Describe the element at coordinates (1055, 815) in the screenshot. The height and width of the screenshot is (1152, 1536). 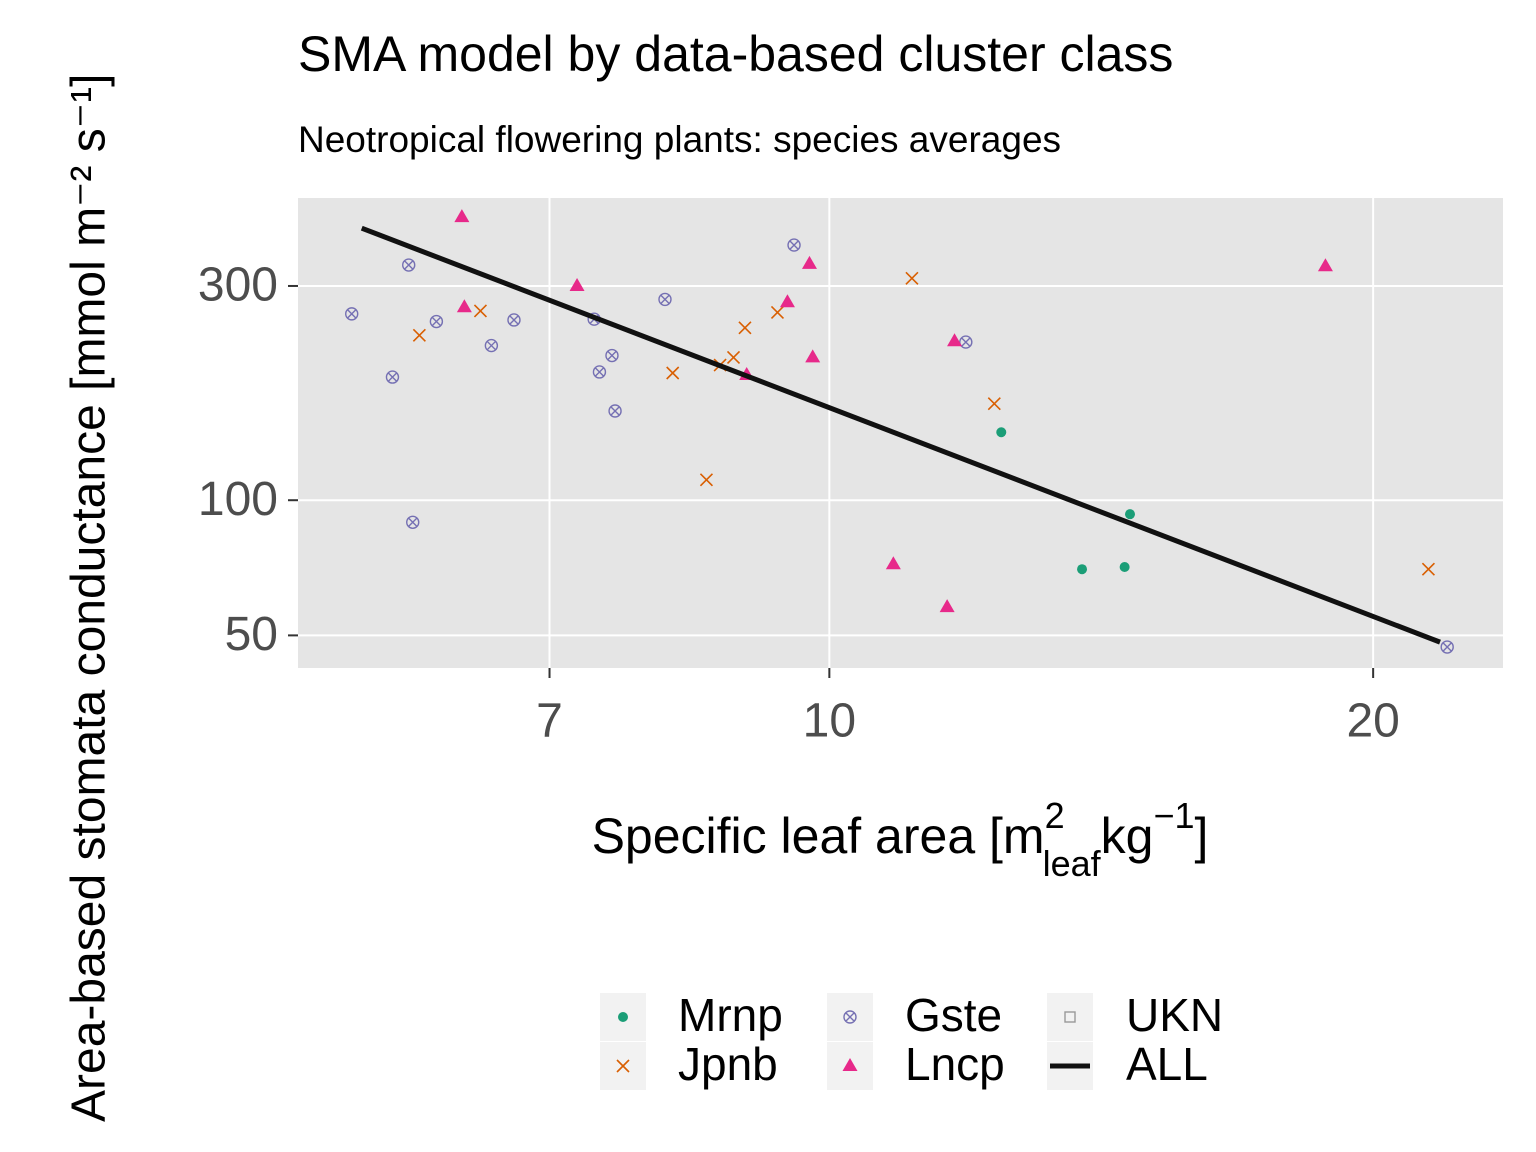
I see `x-axis-label-part: 2` at that location.